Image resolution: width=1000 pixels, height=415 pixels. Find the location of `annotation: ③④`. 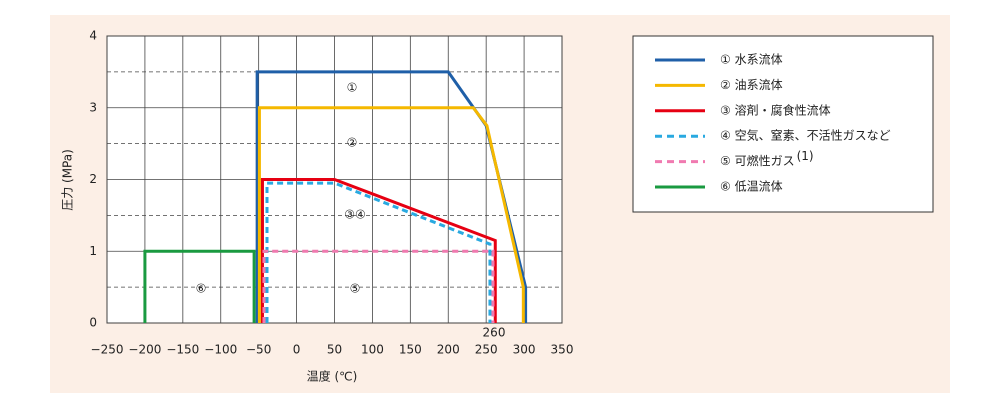

annotation: ③④ is located at coordinates (355, 215).